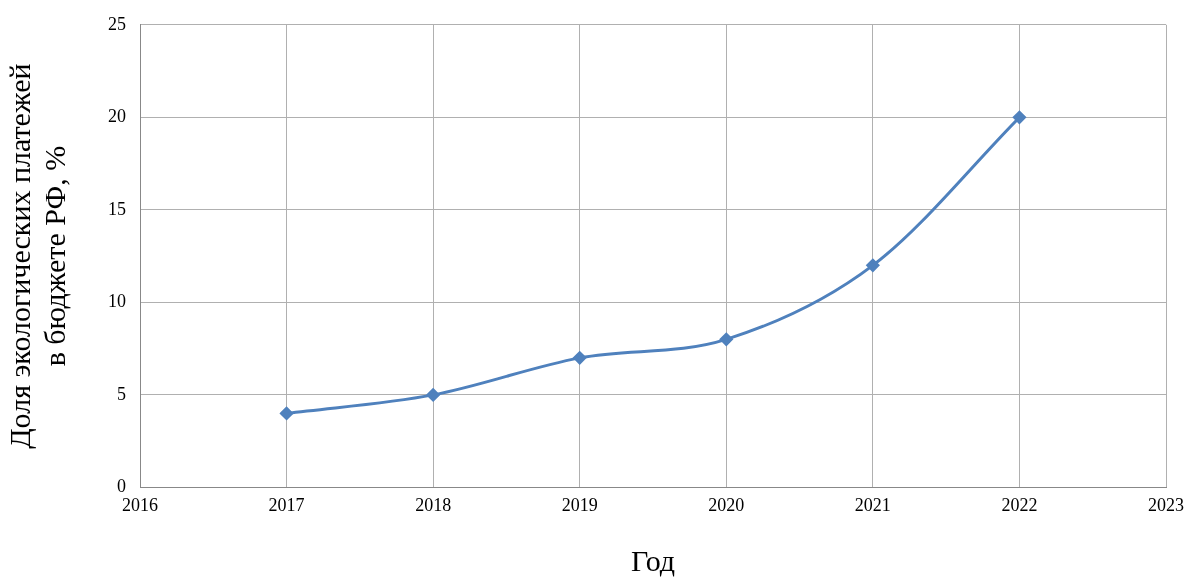  Describe the element at coordinates (653, 560) in the screenshot. I see `x-axis-title: Год` at that location.